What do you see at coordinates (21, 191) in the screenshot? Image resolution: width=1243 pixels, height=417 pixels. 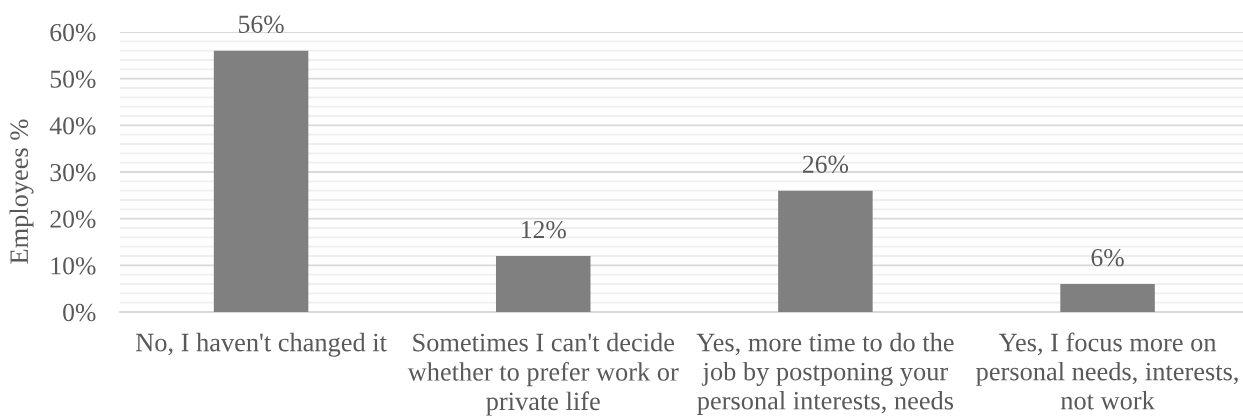 I see `y-axis-title: Employees %` at bounding box center [21, 191].